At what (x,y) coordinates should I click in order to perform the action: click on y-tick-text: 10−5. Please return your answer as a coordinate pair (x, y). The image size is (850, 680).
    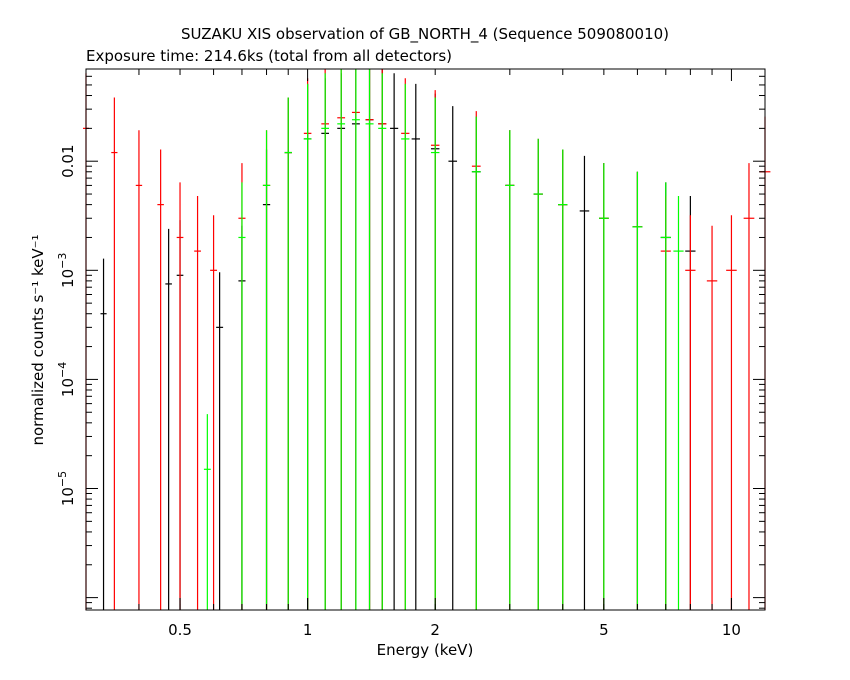
    Looking at the image, I should click on (66, 488).